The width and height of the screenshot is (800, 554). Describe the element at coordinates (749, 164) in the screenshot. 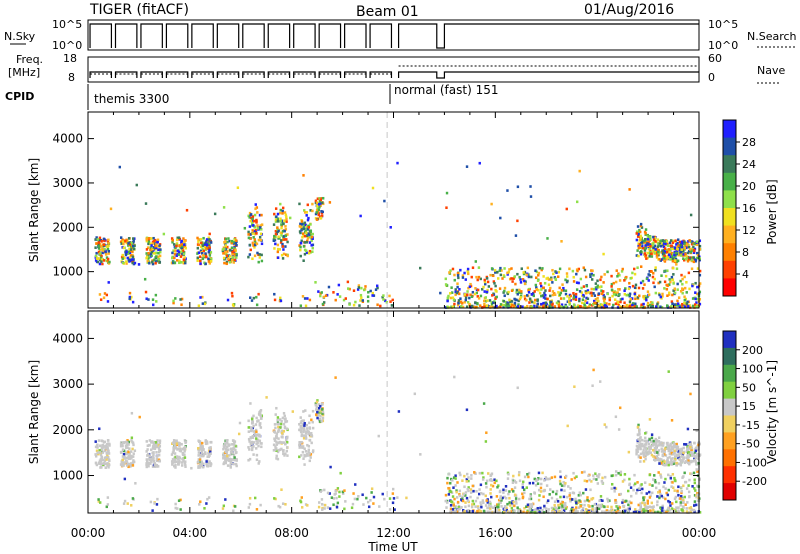

I see `colorbar-tick-label: 24` at that location.